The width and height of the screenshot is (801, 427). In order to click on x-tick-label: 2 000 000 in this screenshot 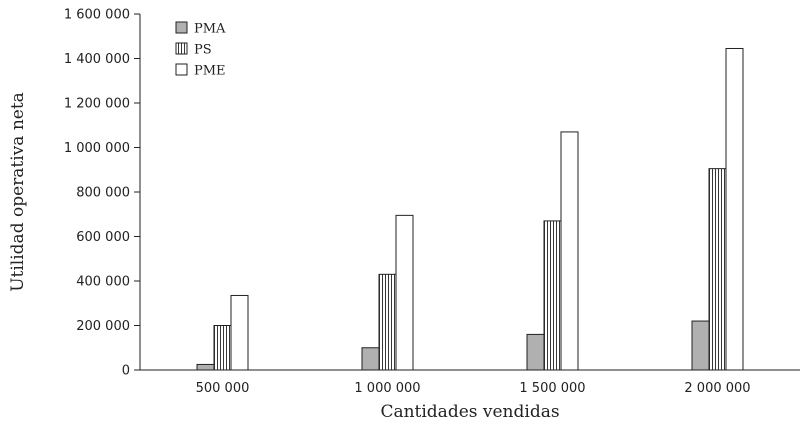, I will do `click(717, 388)`.